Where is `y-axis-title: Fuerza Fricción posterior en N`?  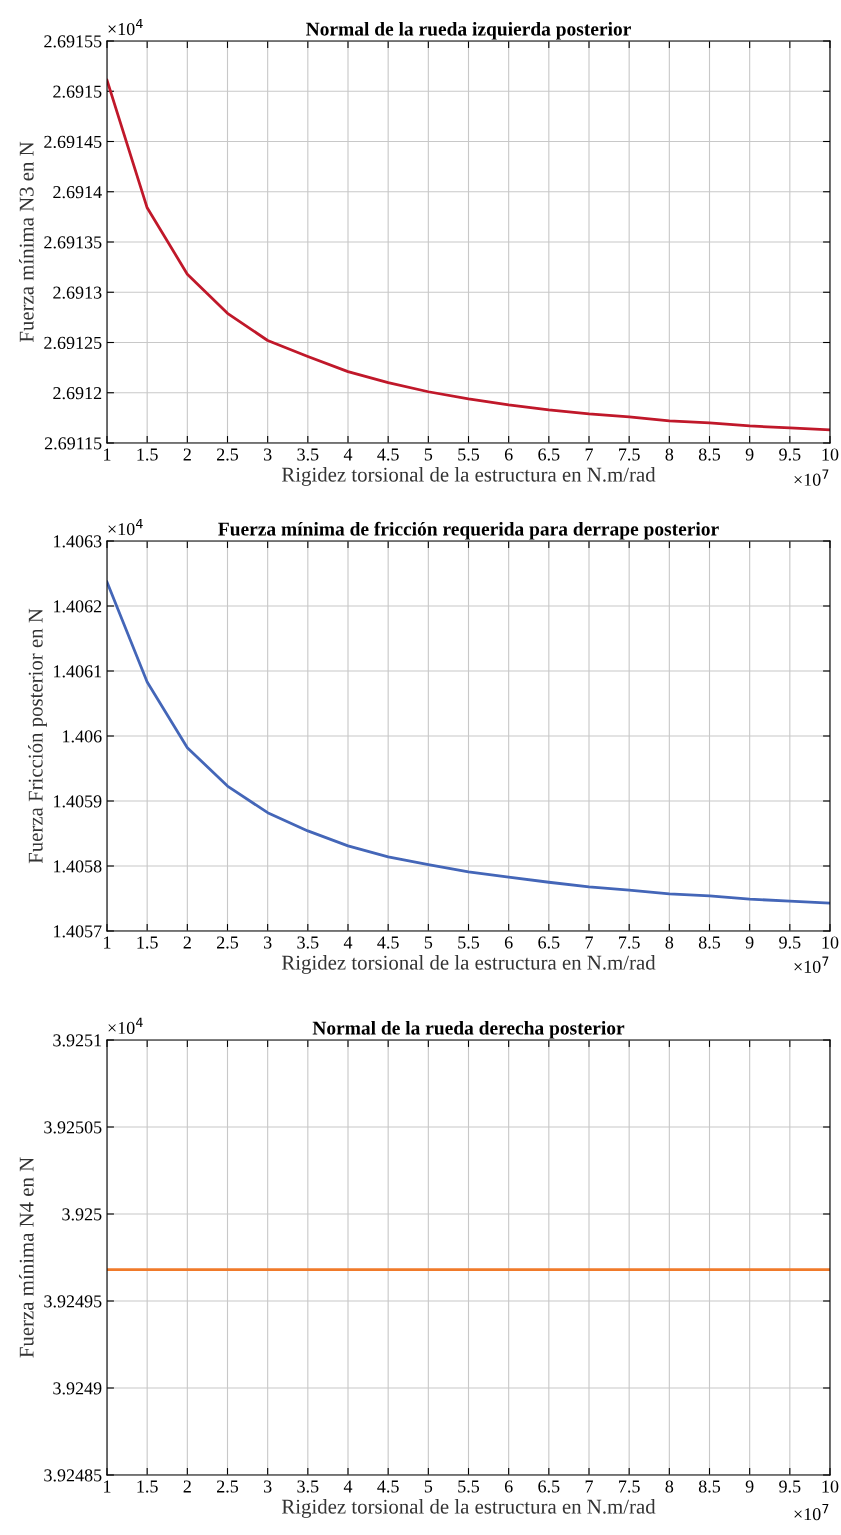 y-axis-title: Fuerza Fricción posterior en N is located at coordinates (37, 736).